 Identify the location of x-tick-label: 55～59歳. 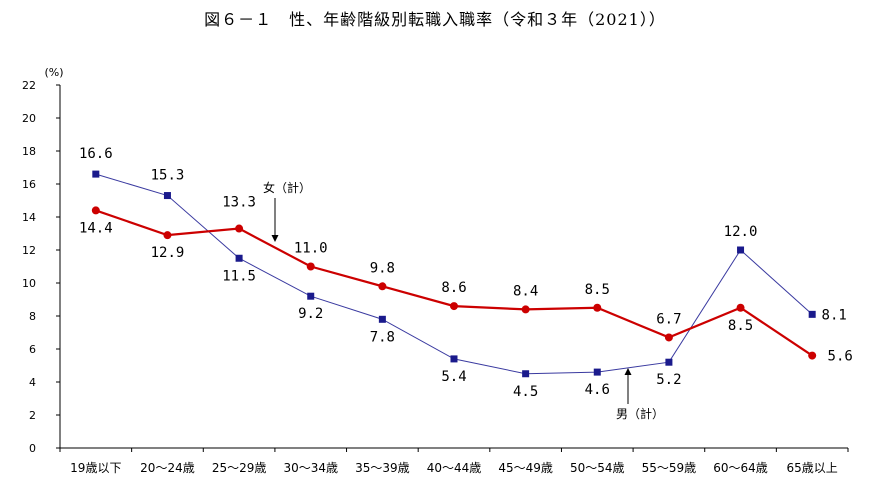
(669, 468).